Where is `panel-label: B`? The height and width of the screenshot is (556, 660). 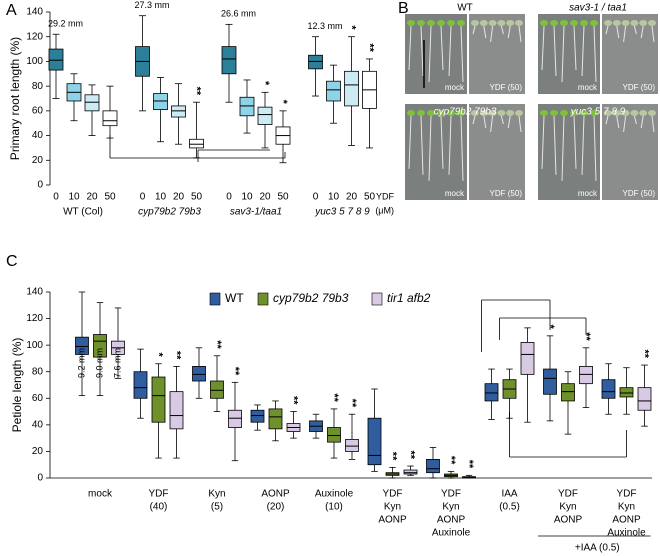 panel-label: B is located at coordinates (403, 8).